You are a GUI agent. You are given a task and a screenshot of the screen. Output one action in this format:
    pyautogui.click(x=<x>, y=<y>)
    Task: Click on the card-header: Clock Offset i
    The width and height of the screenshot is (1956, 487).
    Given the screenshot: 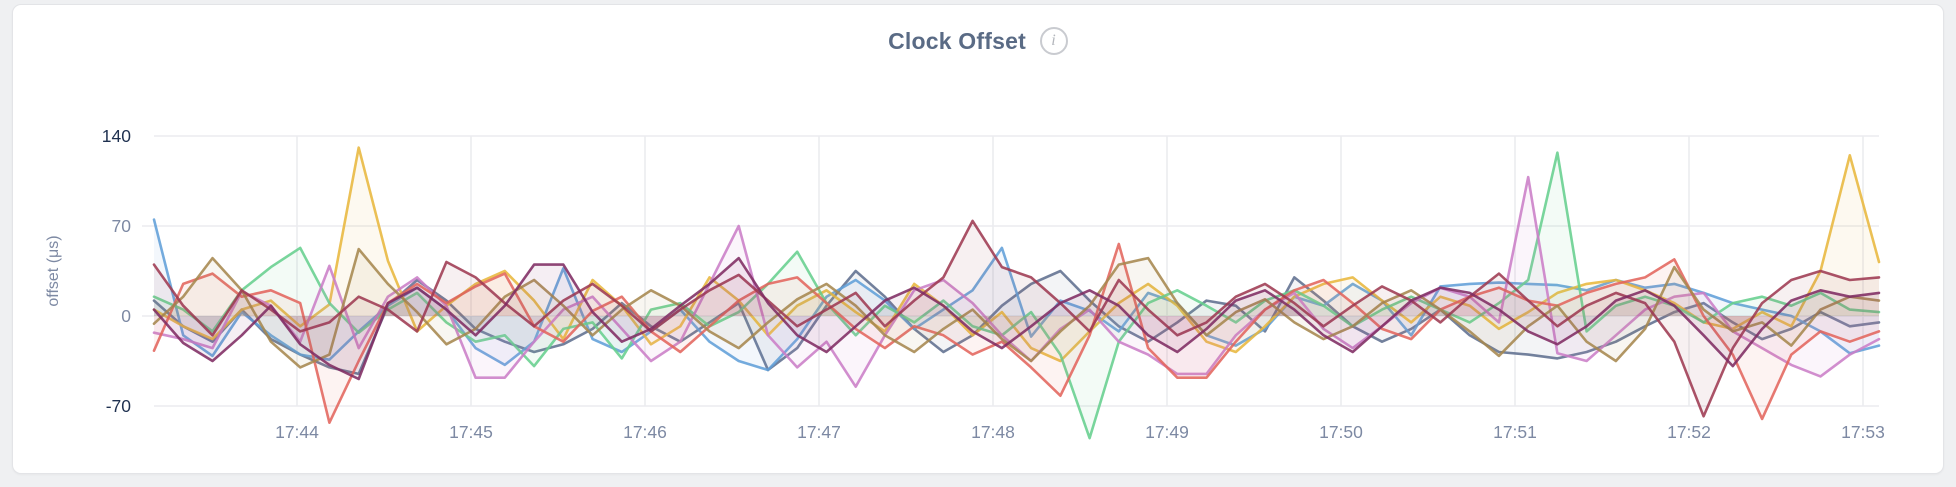 What is the action you would take?
    pyautogui.click(x=978, y=41)
    